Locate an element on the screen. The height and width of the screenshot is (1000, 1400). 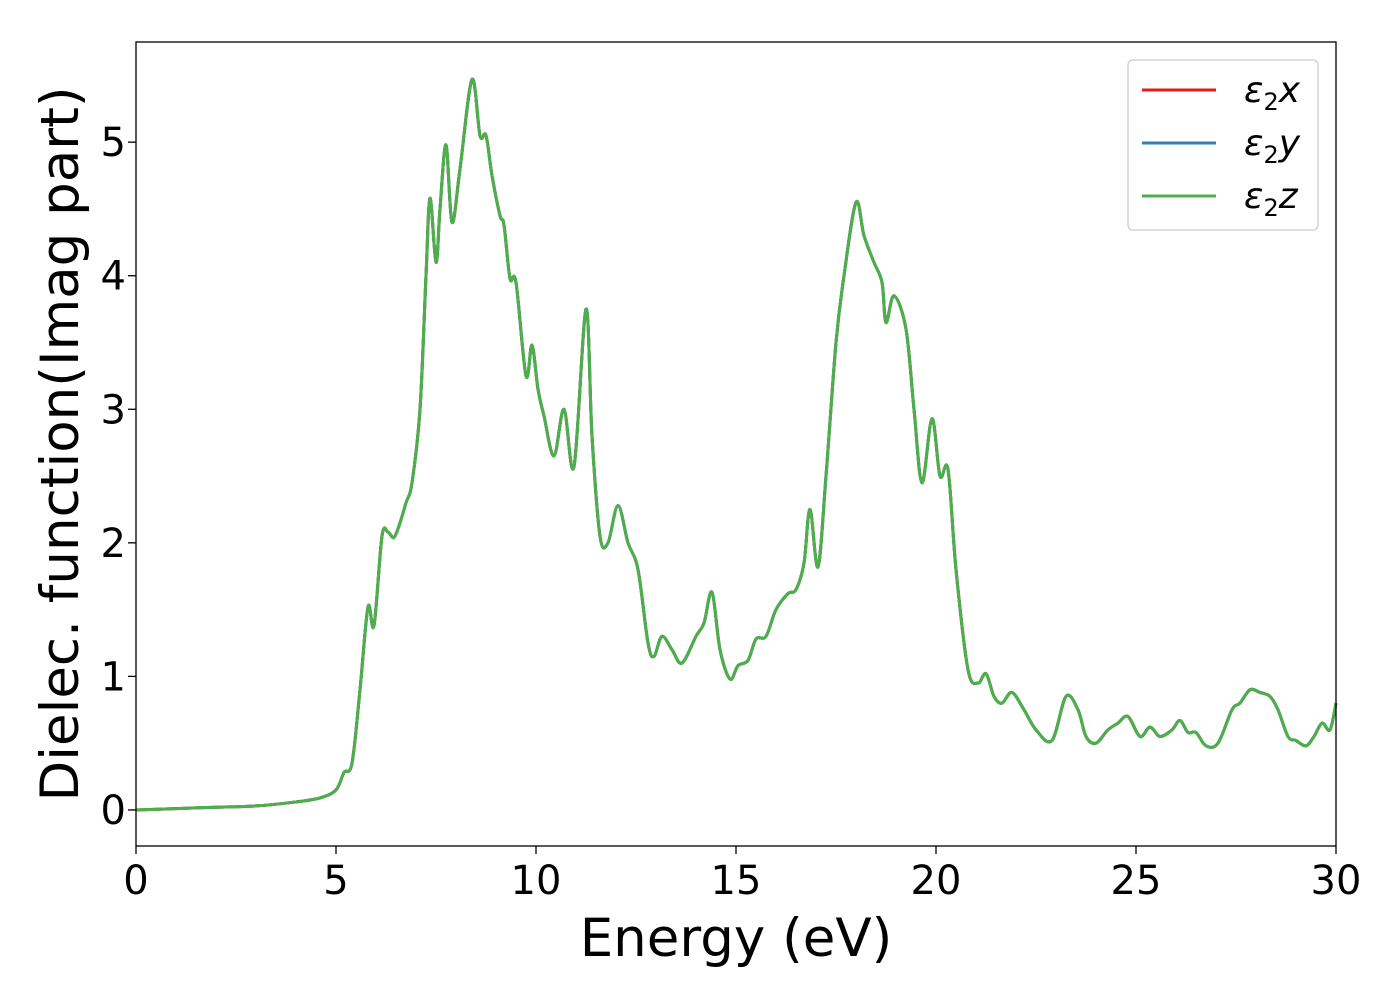
x-tick-label: 15 is located at coordinates (736, 881).